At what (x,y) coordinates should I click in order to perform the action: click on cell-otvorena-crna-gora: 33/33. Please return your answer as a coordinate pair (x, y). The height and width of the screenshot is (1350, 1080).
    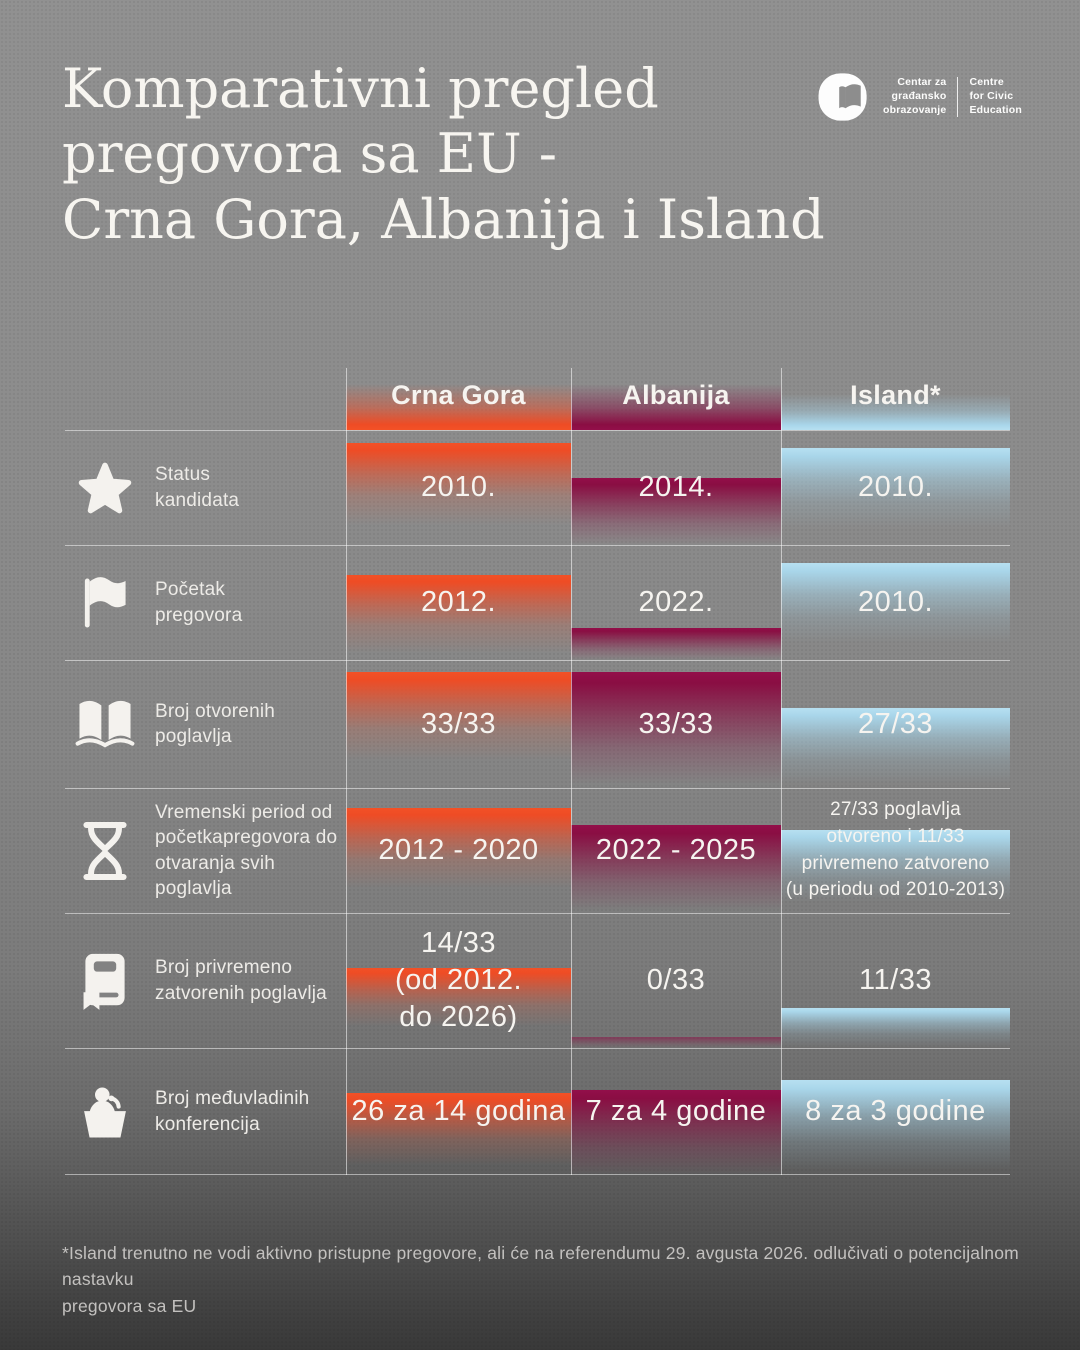
    Looking at the image, I should click on (458, 724).